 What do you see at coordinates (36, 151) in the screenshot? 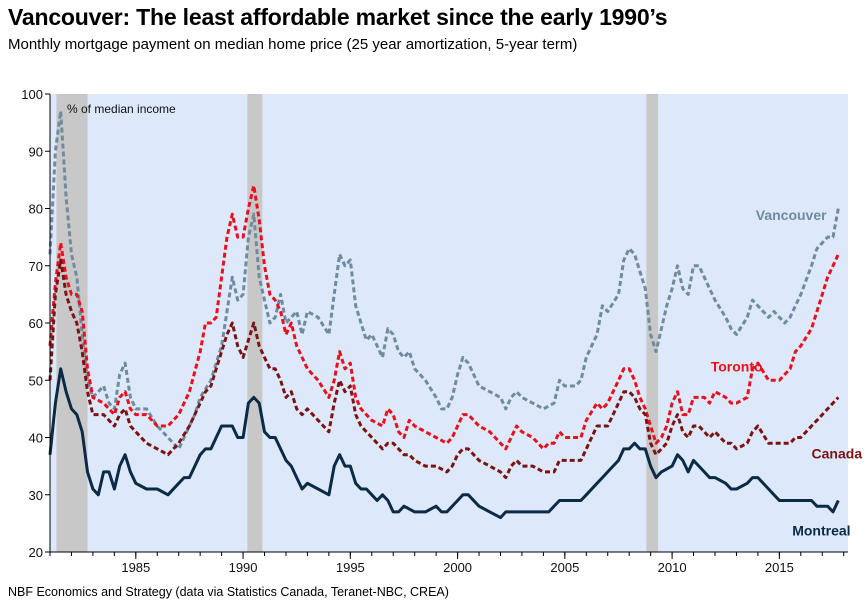
I see `y-tick-label: 90` at bounding box center [36, 151].